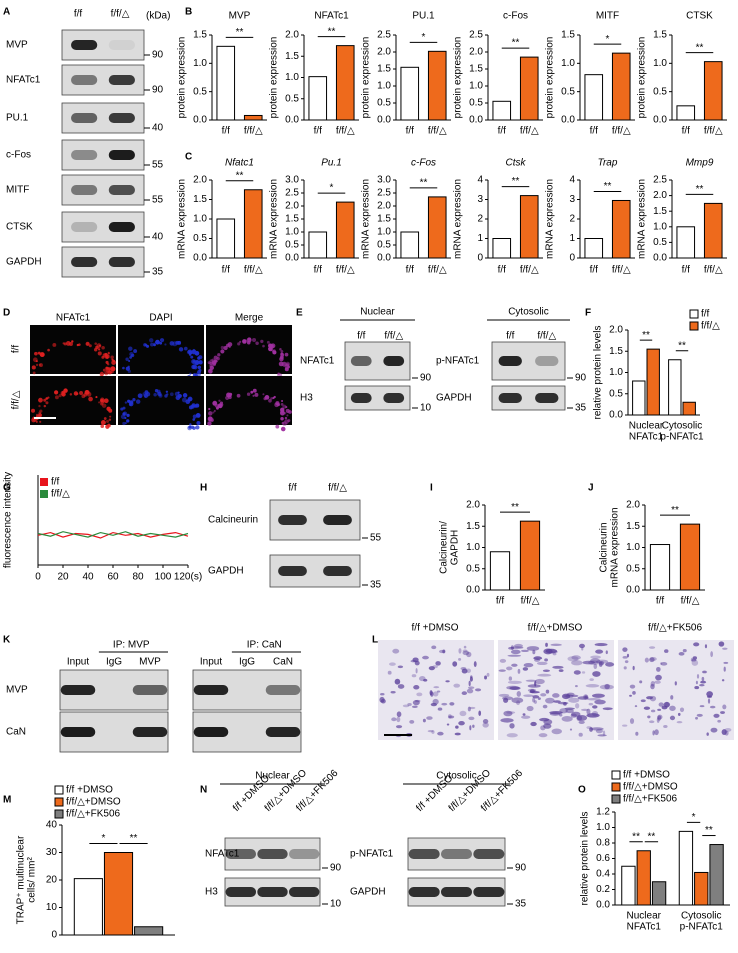  Describe the element at coordinates (456, 776) in the screenshot. I see `section-title: Cytosolic` at that location.